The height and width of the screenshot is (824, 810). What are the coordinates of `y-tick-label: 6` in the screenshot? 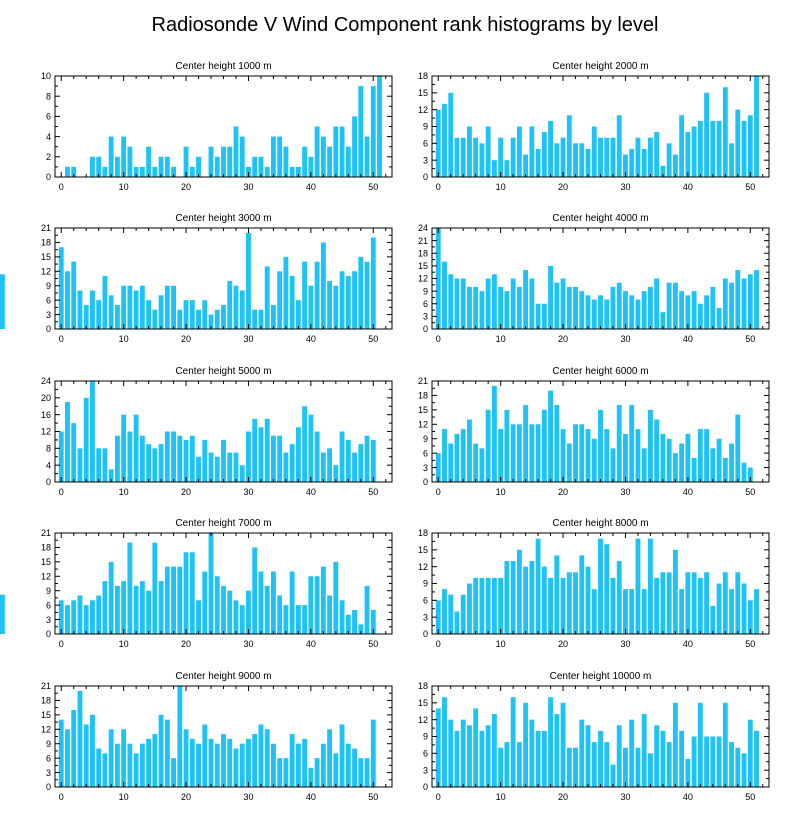 It's located at (48, 117).